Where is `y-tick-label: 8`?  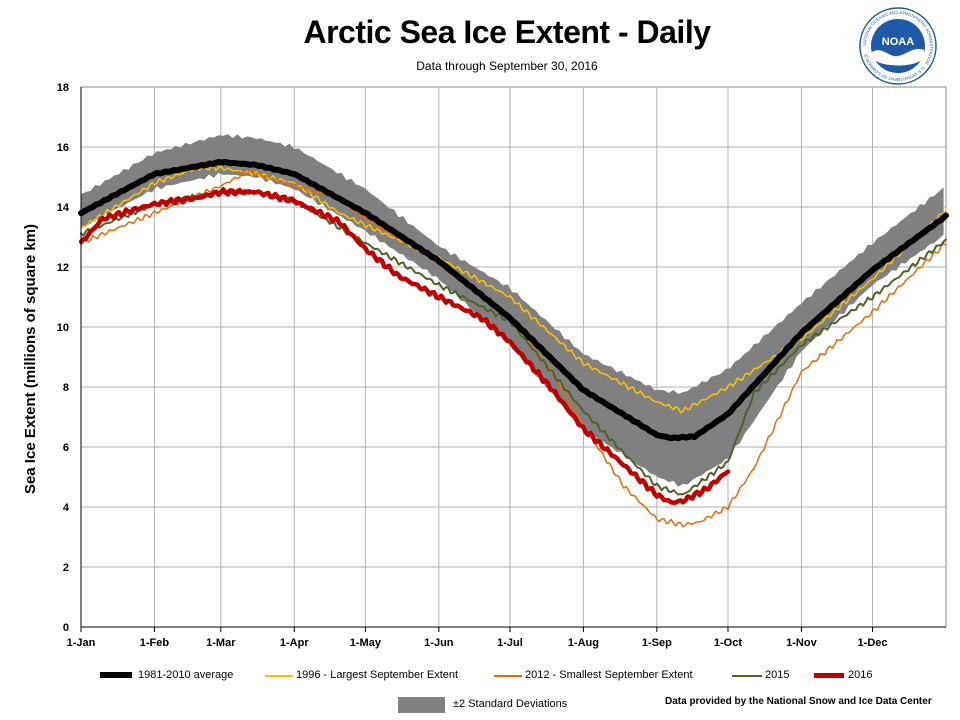 y-tick-label: 8 is located at coordinates (66, 388).